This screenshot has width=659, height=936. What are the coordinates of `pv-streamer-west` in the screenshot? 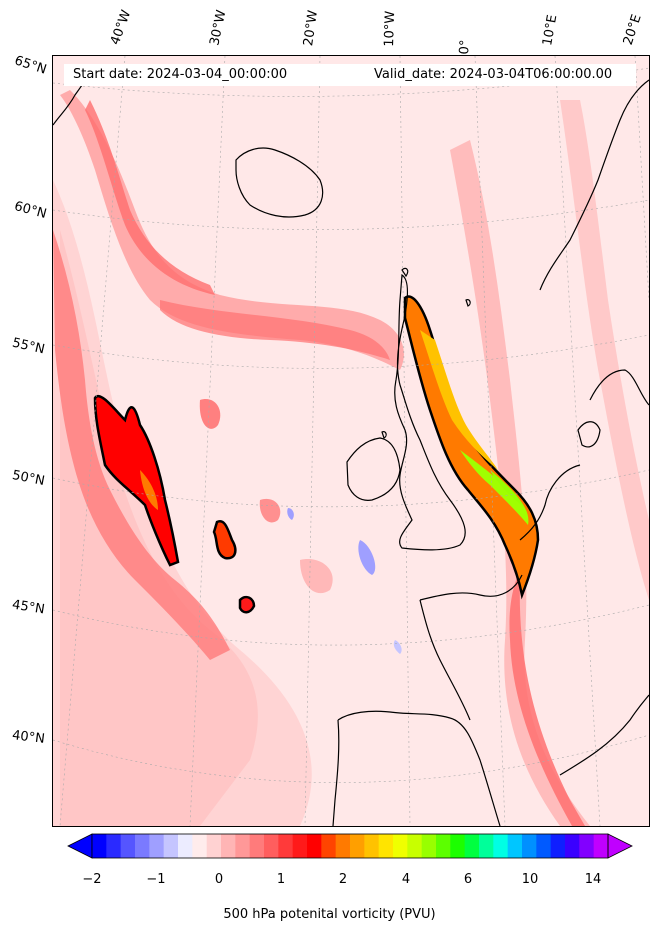 It's located at (141, 445).